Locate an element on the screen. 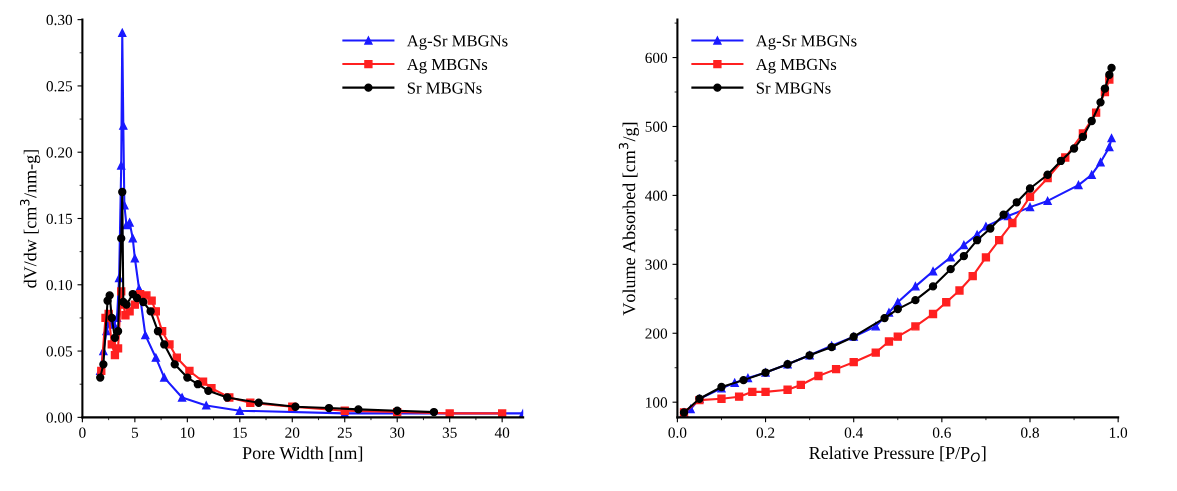 The width and height of the screenshot is (1177, 491). y-tick-label: 0.15 is located at coordinates (59, 219).